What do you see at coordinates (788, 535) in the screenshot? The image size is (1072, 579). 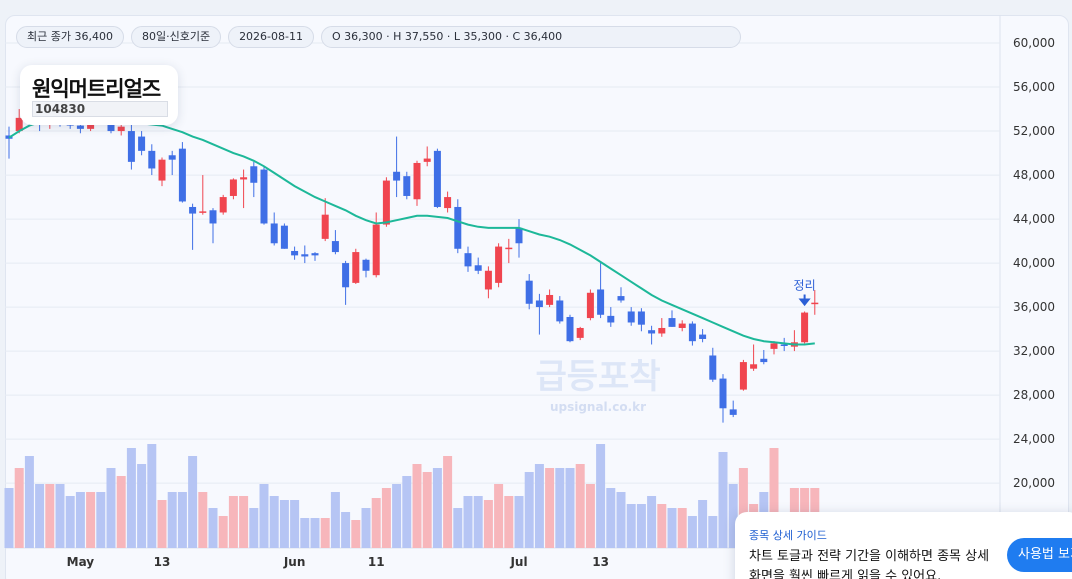 I see `guide-title: 종목 상세 가이드` at bounding box center [788, 535].